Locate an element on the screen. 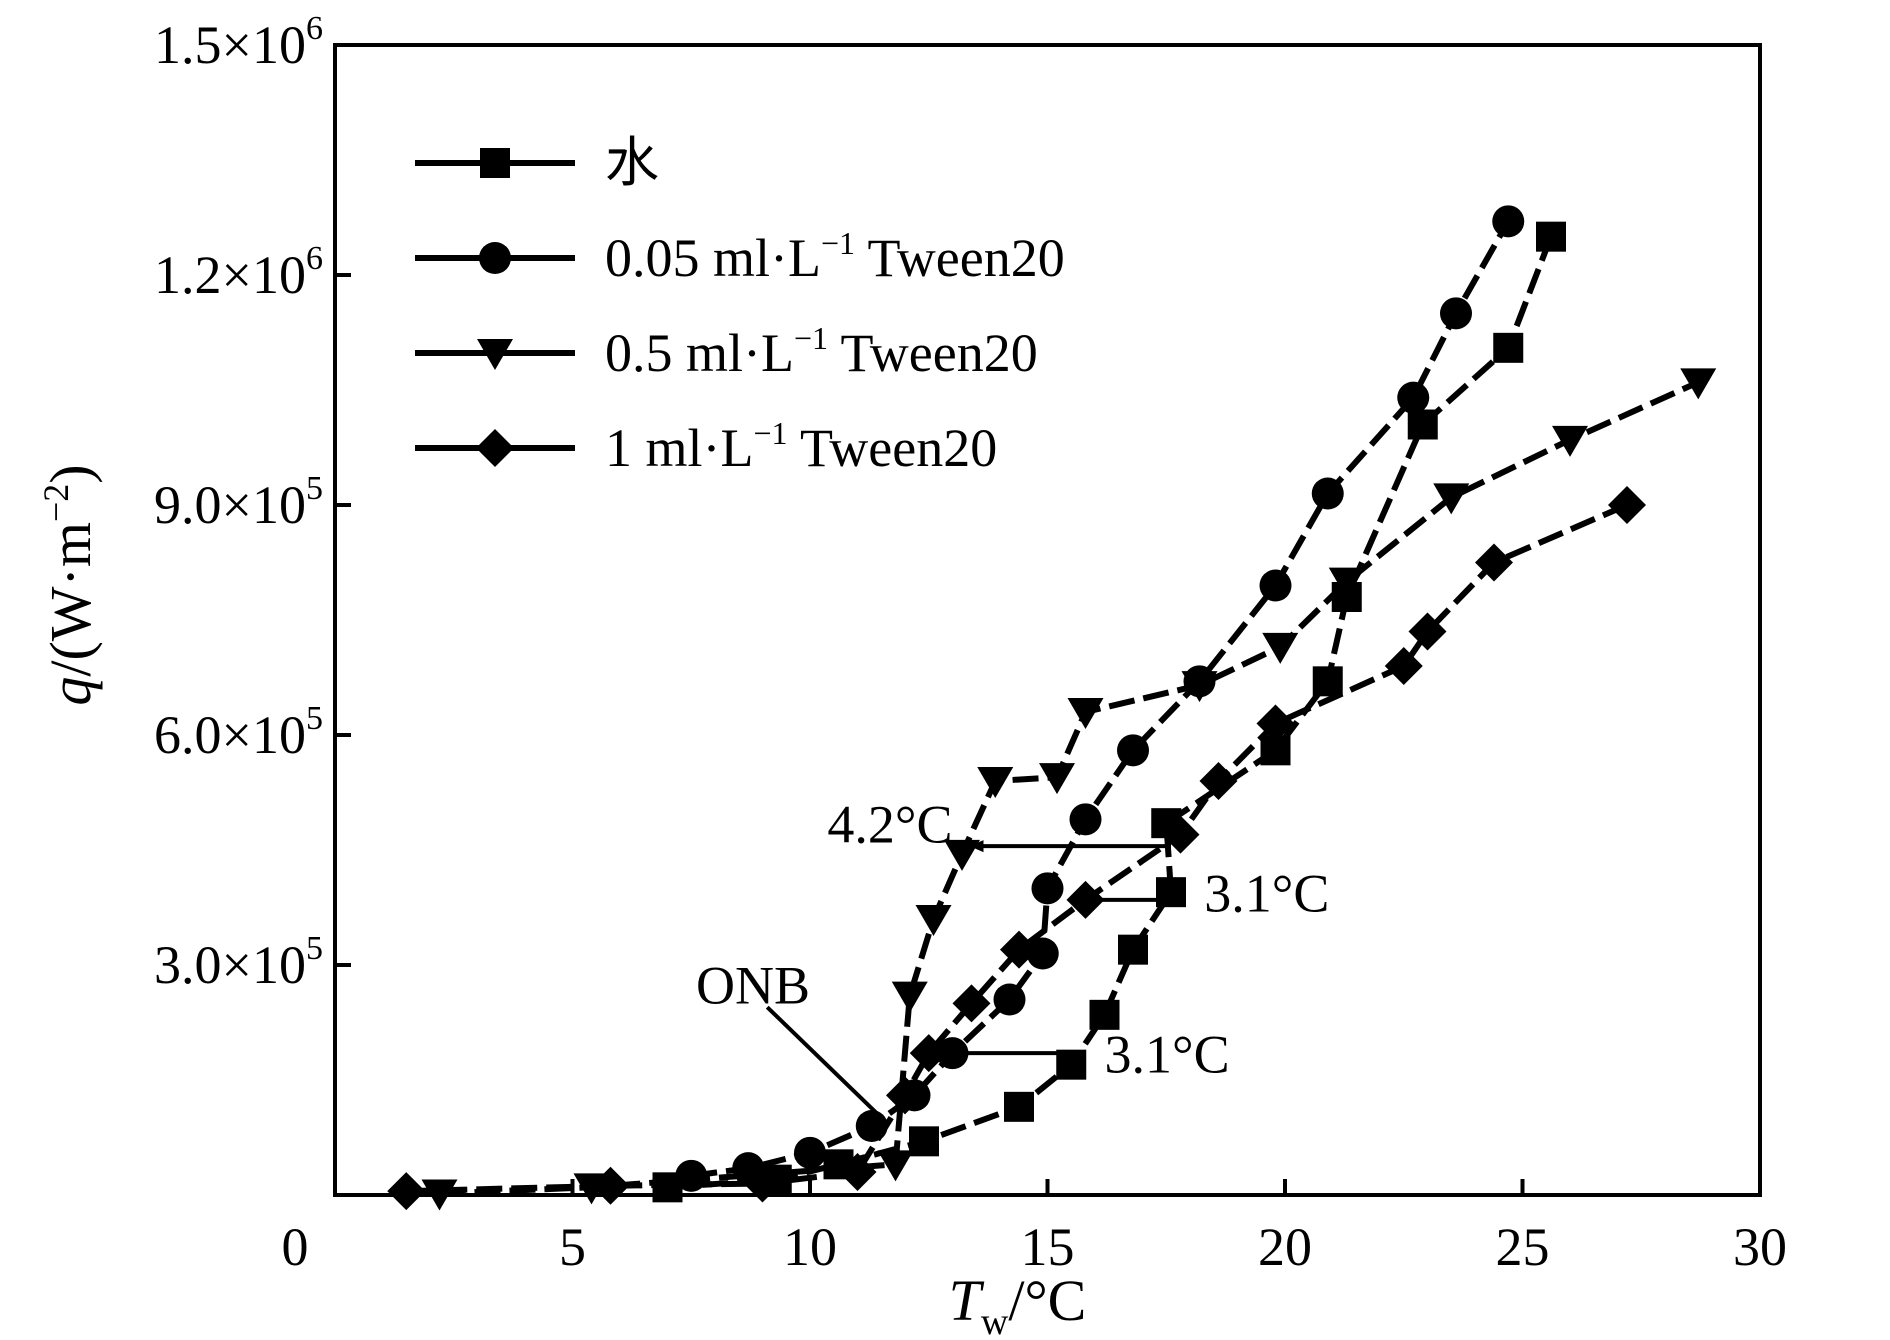 The width and height of the screenshot is (1890, 1340). legend-item-2: 0.05 ml·L−1 Tween20 is located at coordinates (740, 256).